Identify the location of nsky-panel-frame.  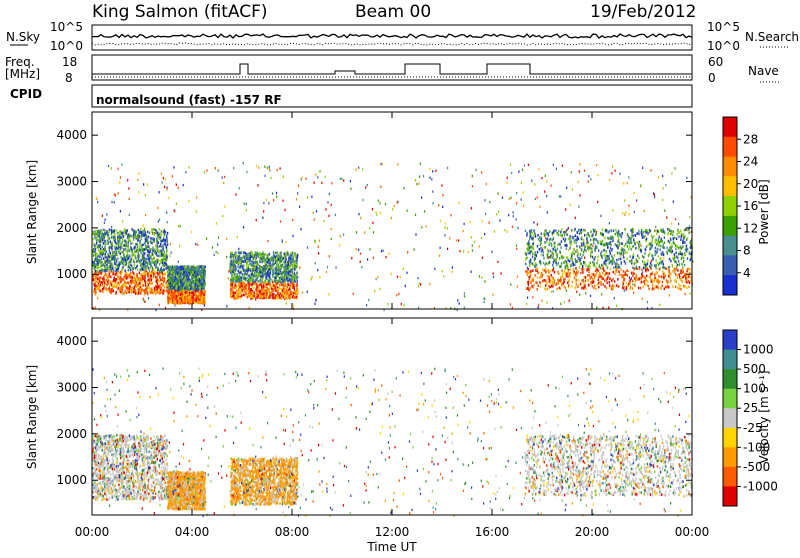
(392, 37).